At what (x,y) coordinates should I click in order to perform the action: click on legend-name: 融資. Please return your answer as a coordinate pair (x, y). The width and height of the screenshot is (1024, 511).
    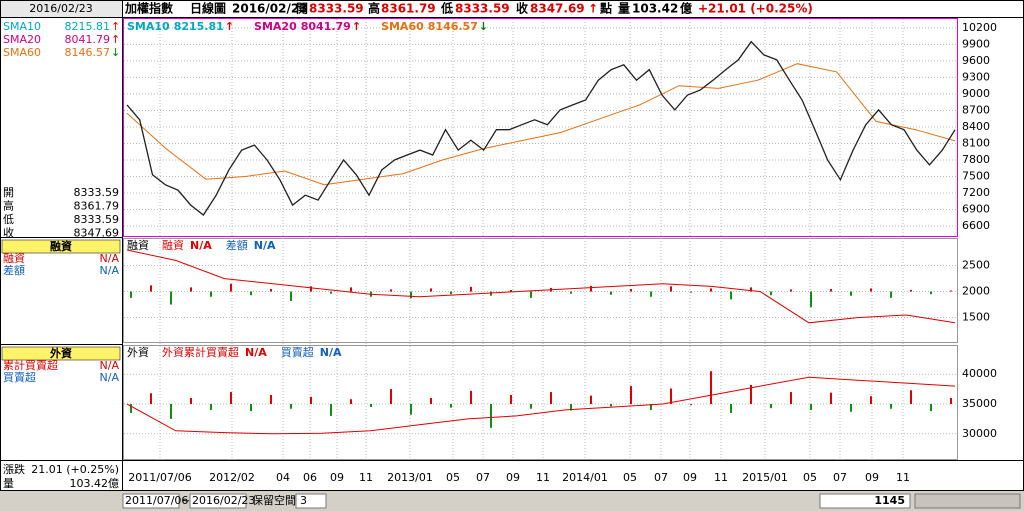
    Looking at the image, I should click on (173, 245).